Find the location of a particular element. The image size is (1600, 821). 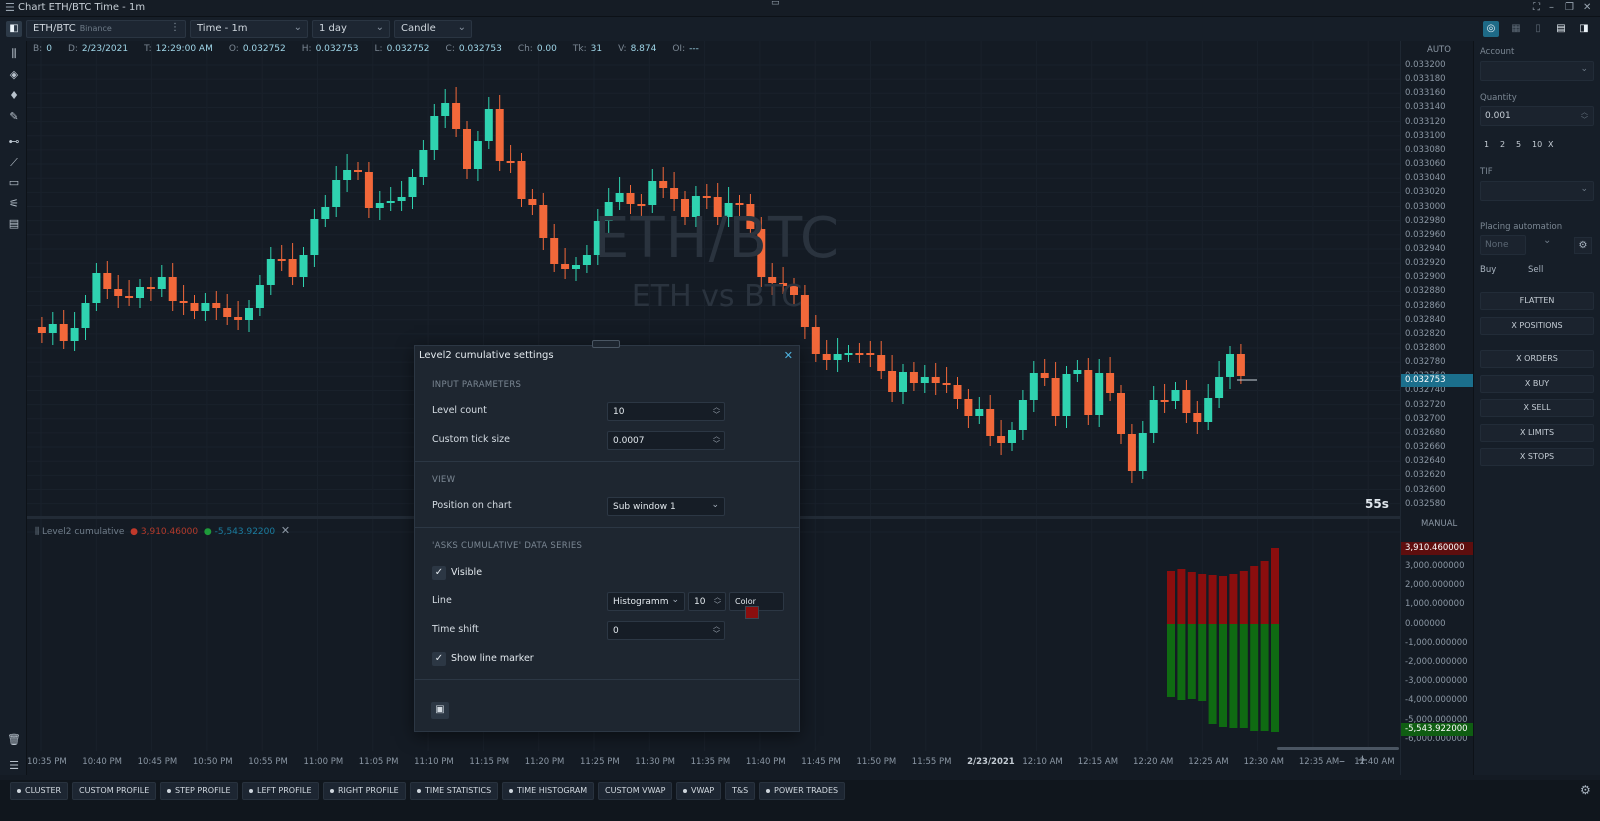

chart-style-dropdown: Candle ⌄ is located at coordinates (433, 29).